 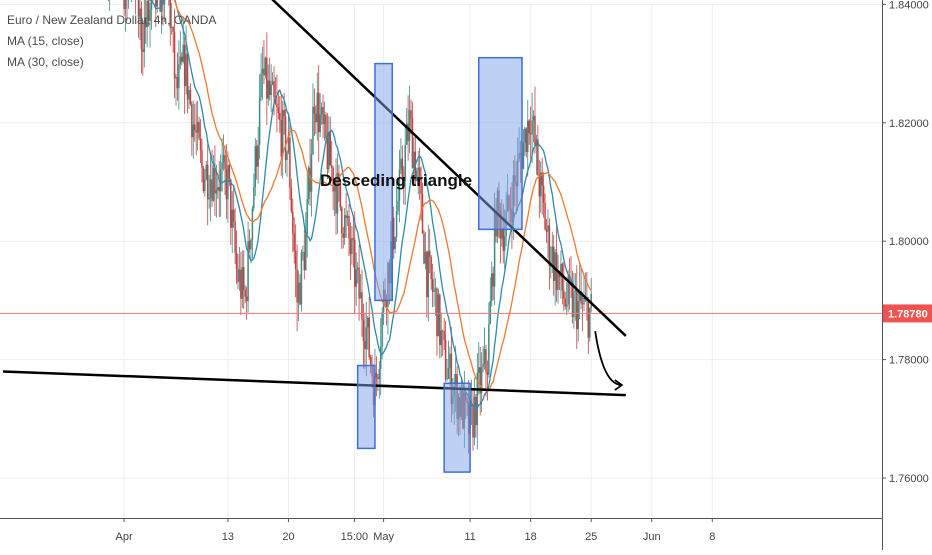 I want to click on y-tick-label-0: 1.76000, so click(x=909, y=479).